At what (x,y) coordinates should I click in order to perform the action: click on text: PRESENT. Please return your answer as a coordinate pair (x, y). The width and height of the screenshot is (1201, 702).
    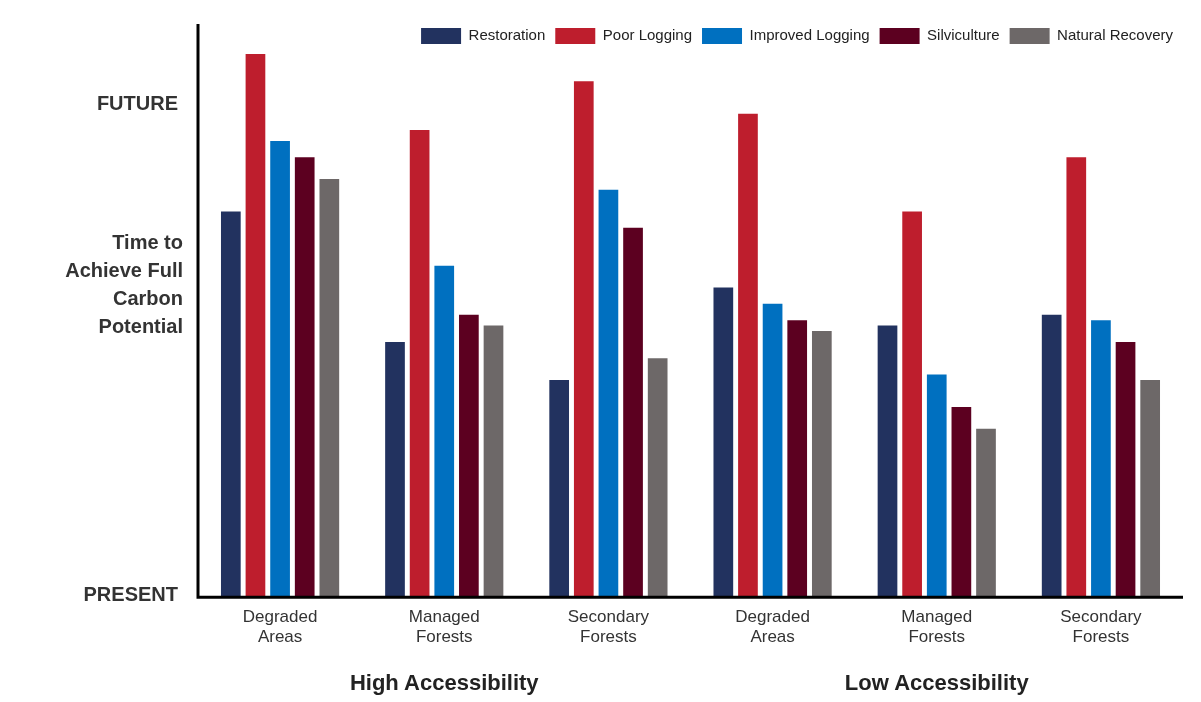
    Looking at the image, I should click on (130, 593).